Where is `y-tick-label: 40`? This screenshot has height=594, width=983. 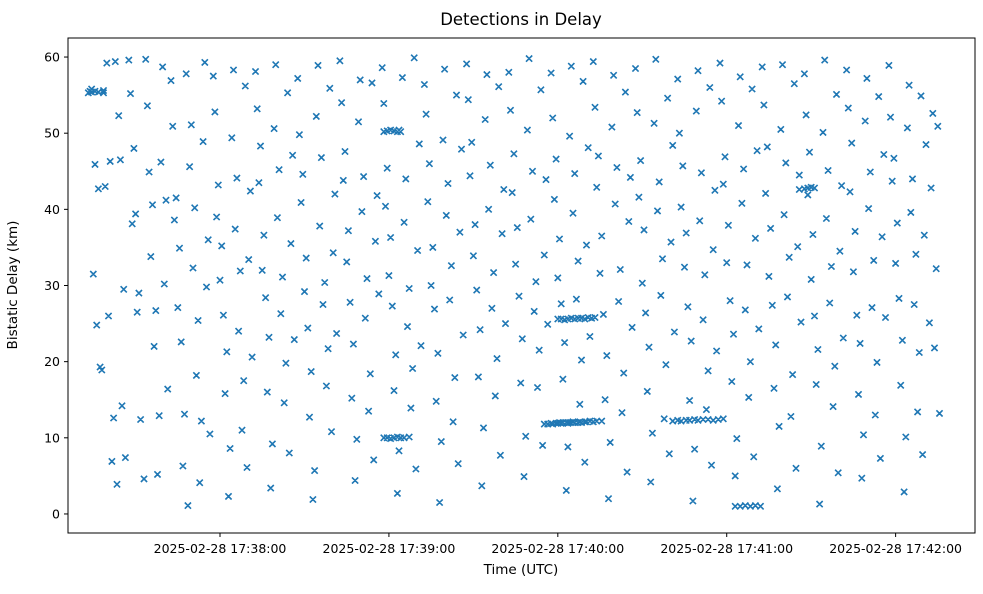
y-tick-label: 40 is located at coordinates (52, 209).